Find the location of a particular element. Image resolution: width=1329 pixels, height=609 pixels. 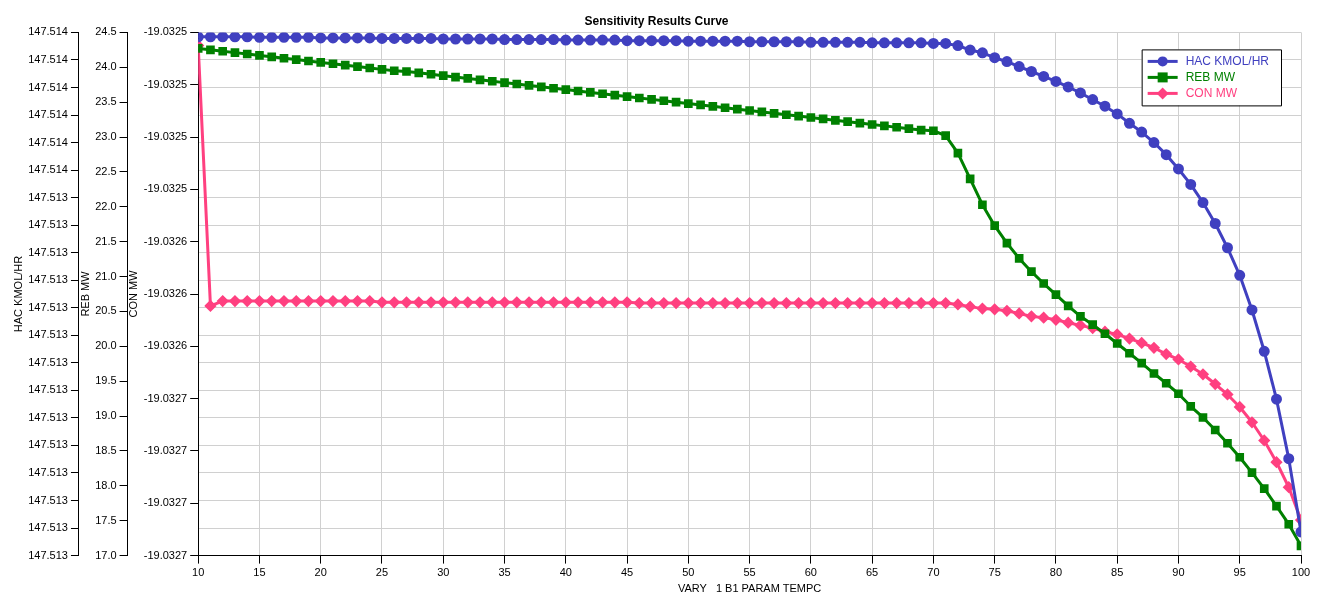

x-axis-title: VARY 1 B1 PARAM TEMPC is located at coordinates (749, 588).